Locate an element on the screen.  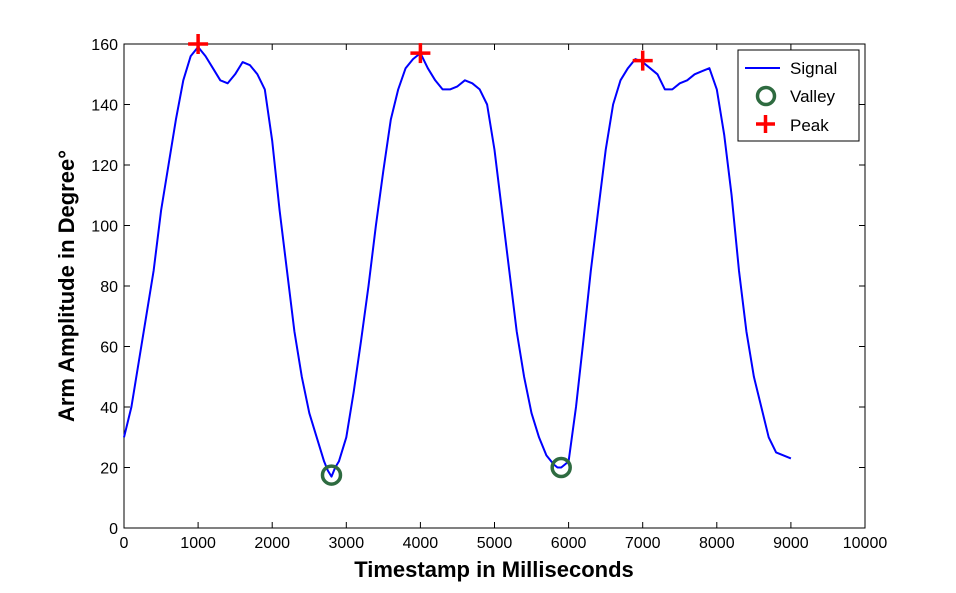
x-tick-label: 6000 is located at coordinates (569, 543).